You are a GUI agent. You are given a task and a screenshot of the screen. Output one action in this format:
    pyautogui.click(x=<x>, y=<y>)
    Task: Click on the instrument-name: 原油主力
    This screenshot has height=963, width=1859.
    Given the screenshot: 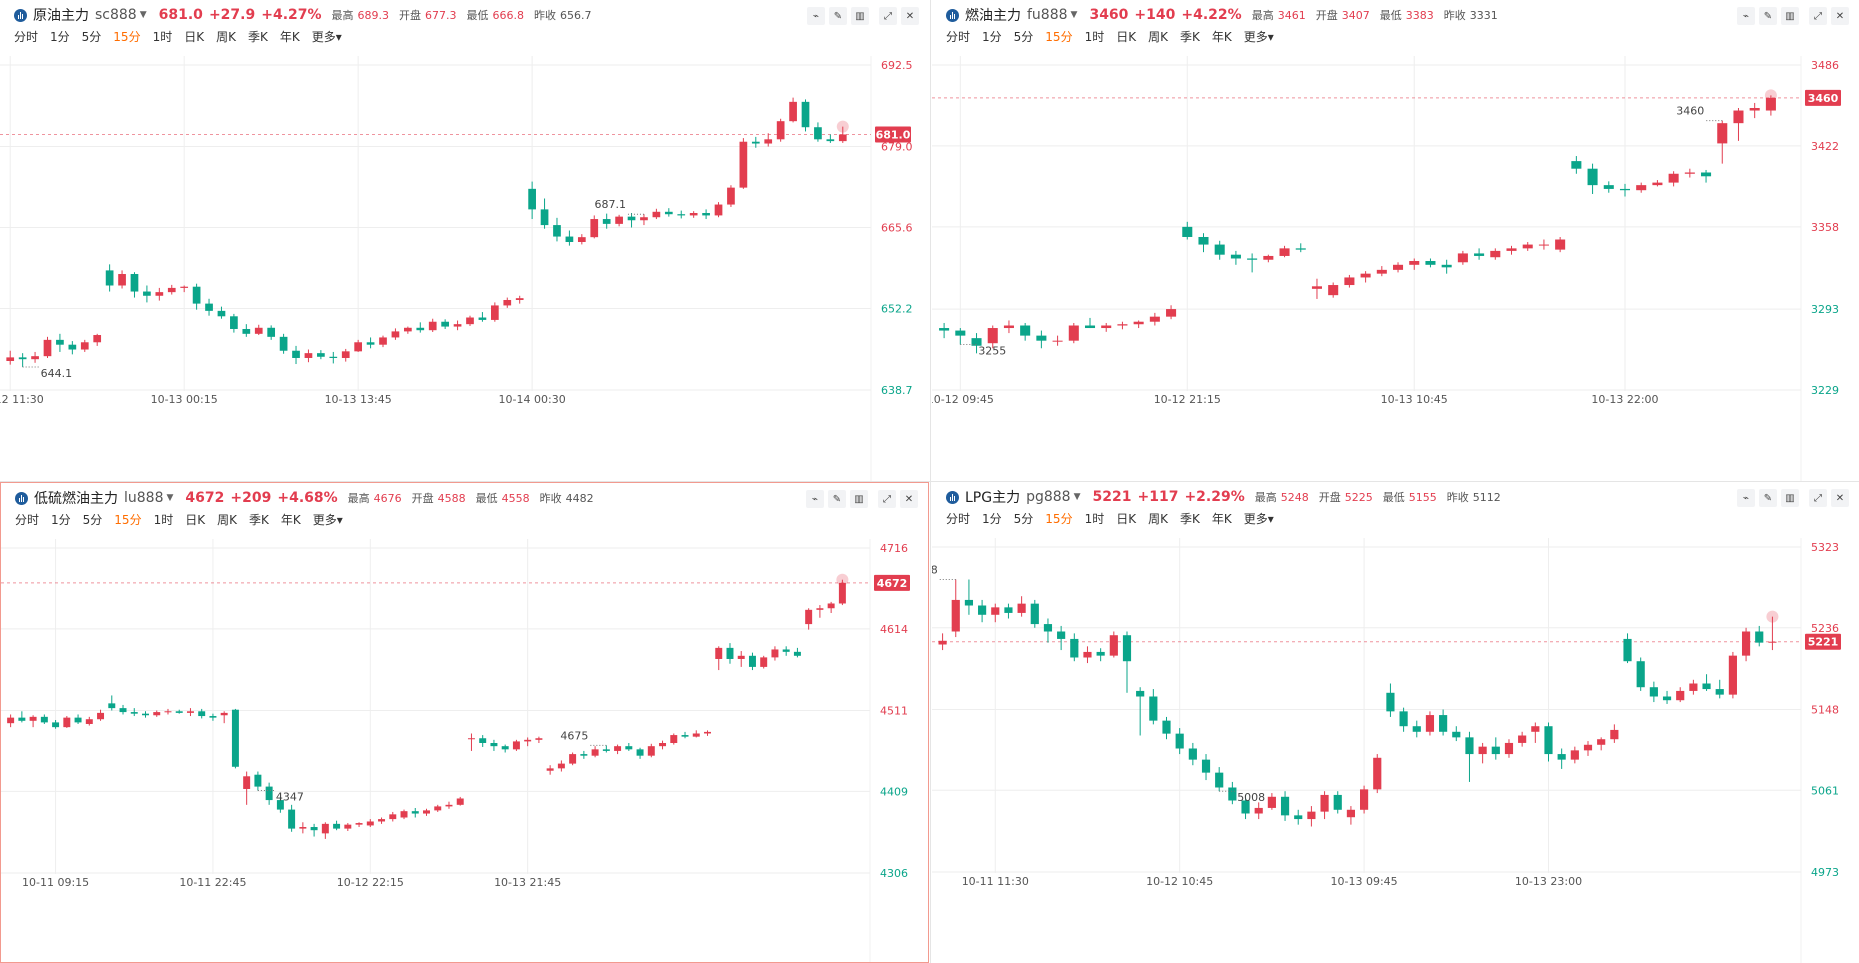 What is the action you would take?
    pyautogui.click(x=61, y=16)
    